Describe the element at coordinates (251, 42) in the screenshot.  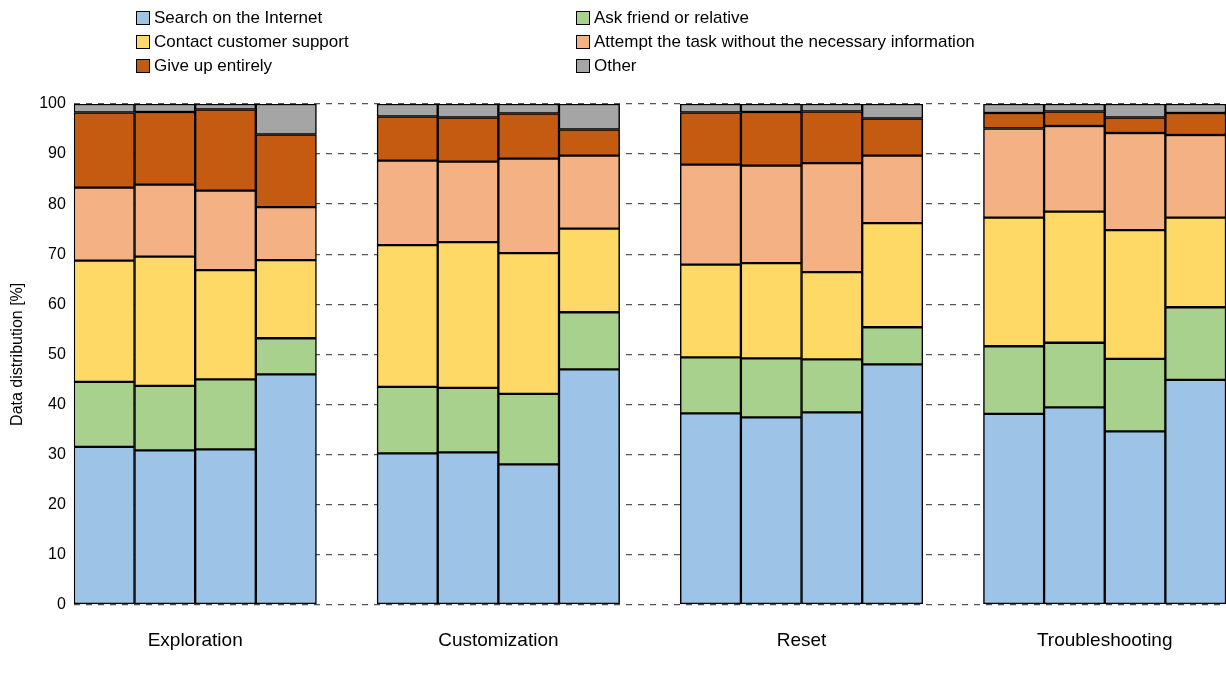
I see `legend-label: Contact customer support` at that location.